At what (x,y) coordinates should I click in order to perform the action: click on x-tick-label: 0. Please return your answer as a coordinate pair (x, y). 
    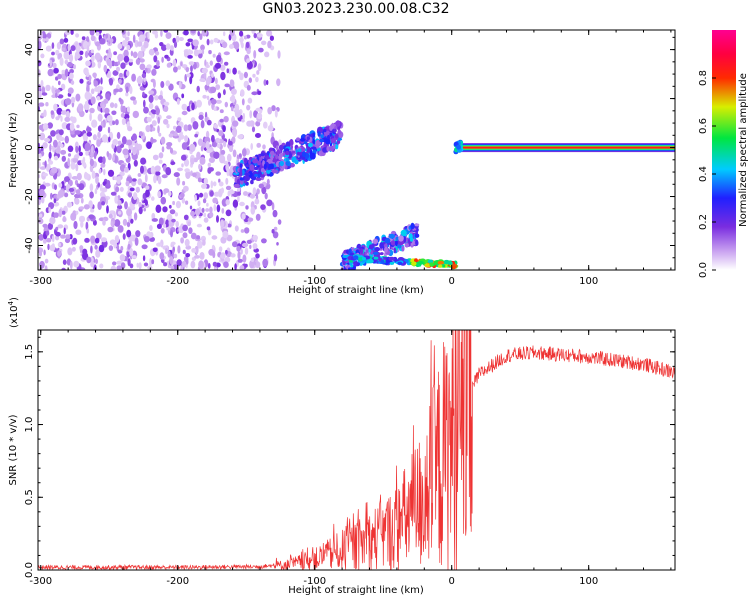
    Looking at the image, I should click on (452, 281).